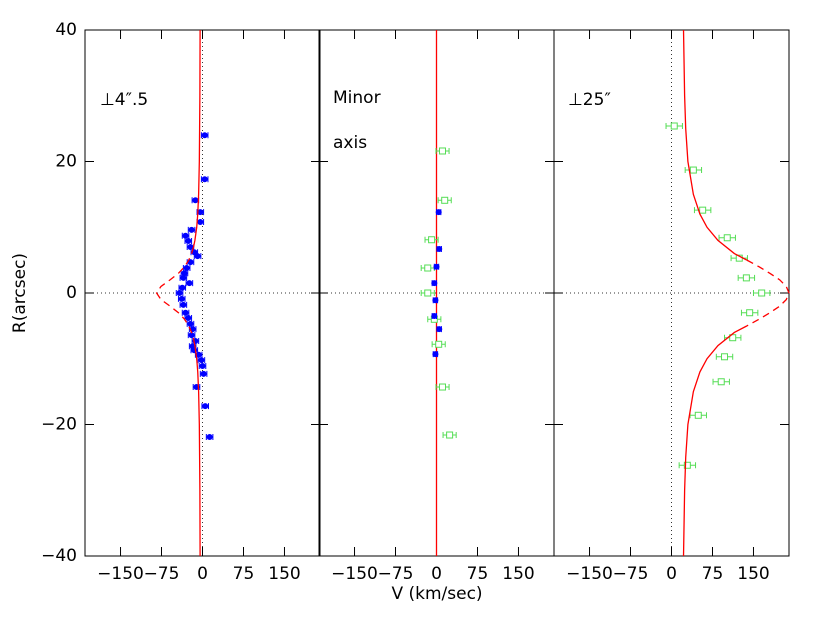  I want to click on y-tick-label: −40, so click(59, 556).